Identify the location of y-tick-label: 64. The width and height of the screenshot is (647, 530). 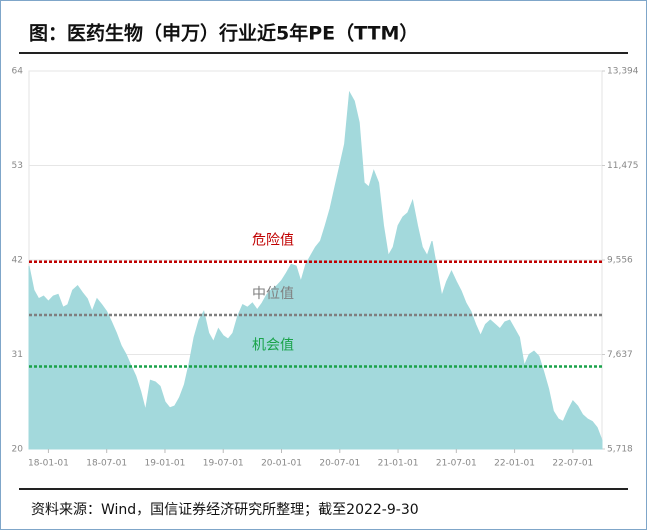
(18, 72).